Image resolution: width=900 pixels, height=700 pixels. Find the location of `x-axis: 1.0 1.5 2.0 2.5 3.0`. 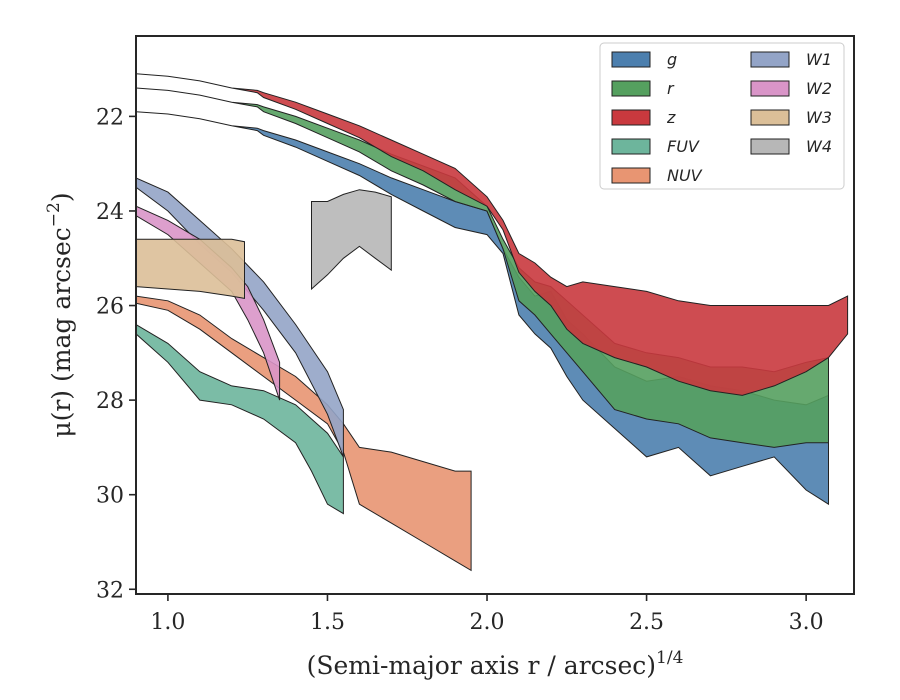

x-axis: 1.0 1.5 2.0 2.5 3.0 is located at coordinates (487, 614).